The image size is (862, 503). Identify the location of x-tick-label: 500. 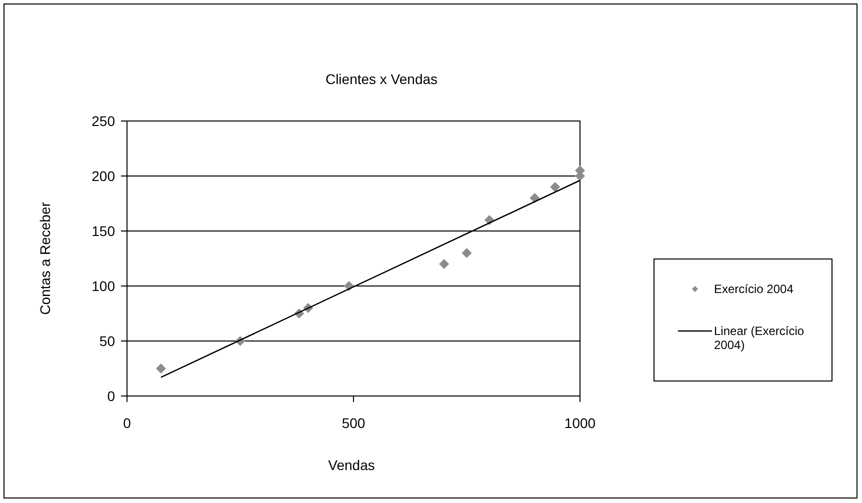
(354, 423).